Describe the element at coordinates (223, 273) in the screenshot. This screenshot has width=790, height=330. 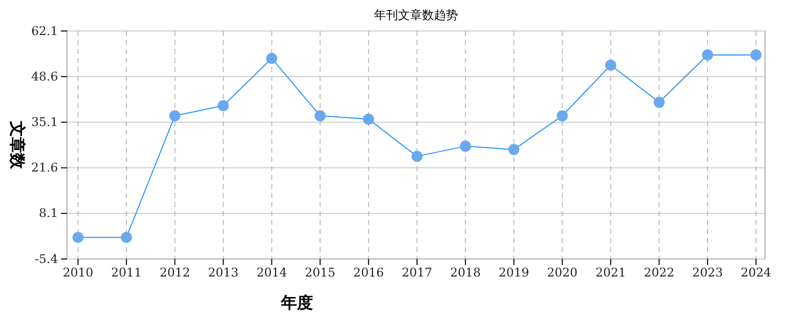
I see `x-tick-label: 2013` at that location.